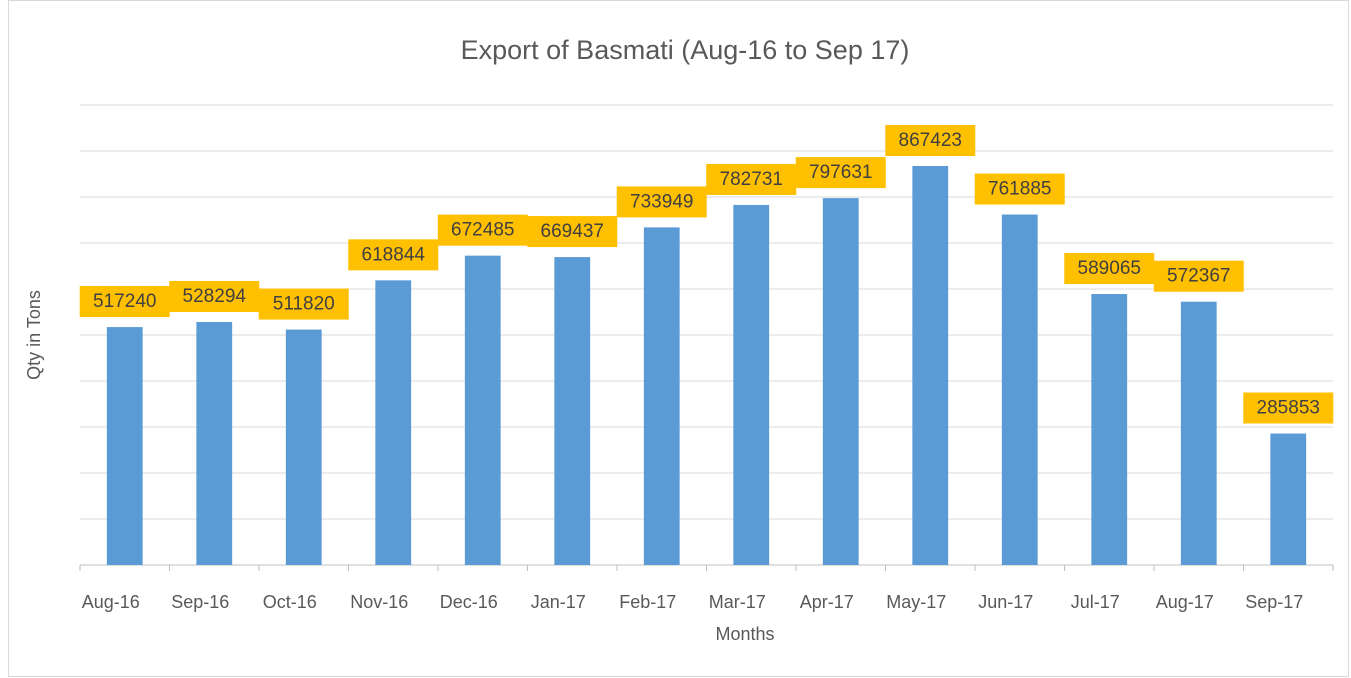 Image resolution: width=1351 pixels, height=678 pixels. I want to click on y-axis-title: Qty in Tons, so click(34, 335).